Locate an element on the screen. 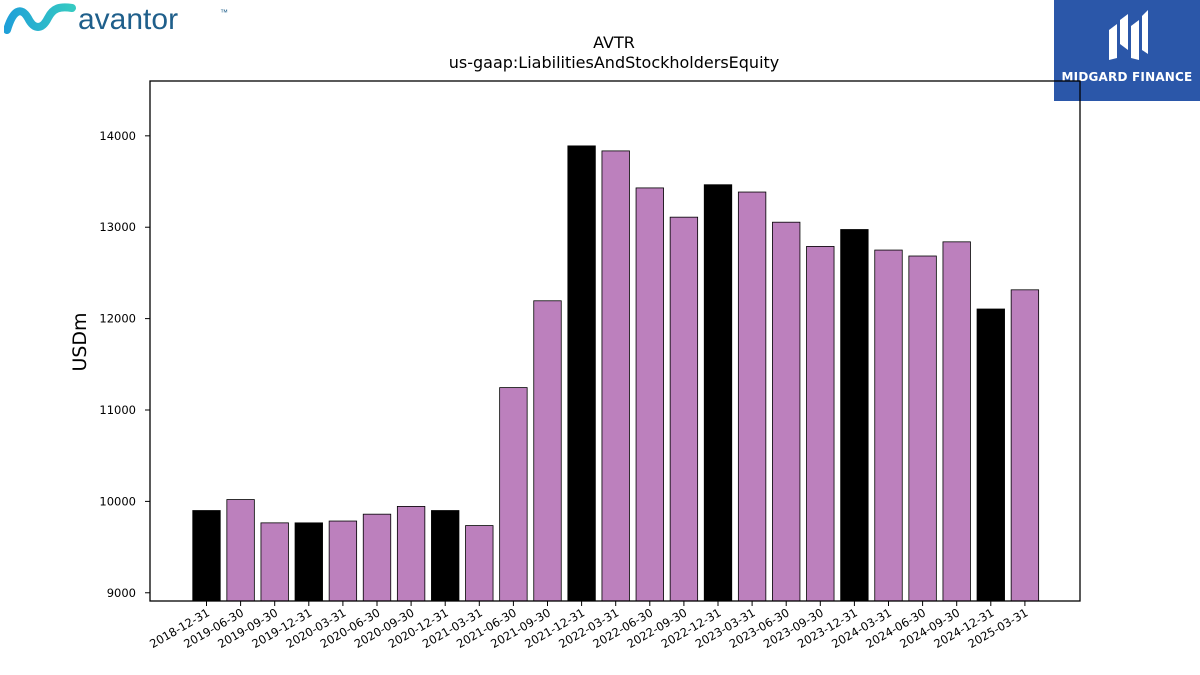 This screenshot has height=675, width=1200. y-tick-label: 12000 is located at coordinates (117, 319).